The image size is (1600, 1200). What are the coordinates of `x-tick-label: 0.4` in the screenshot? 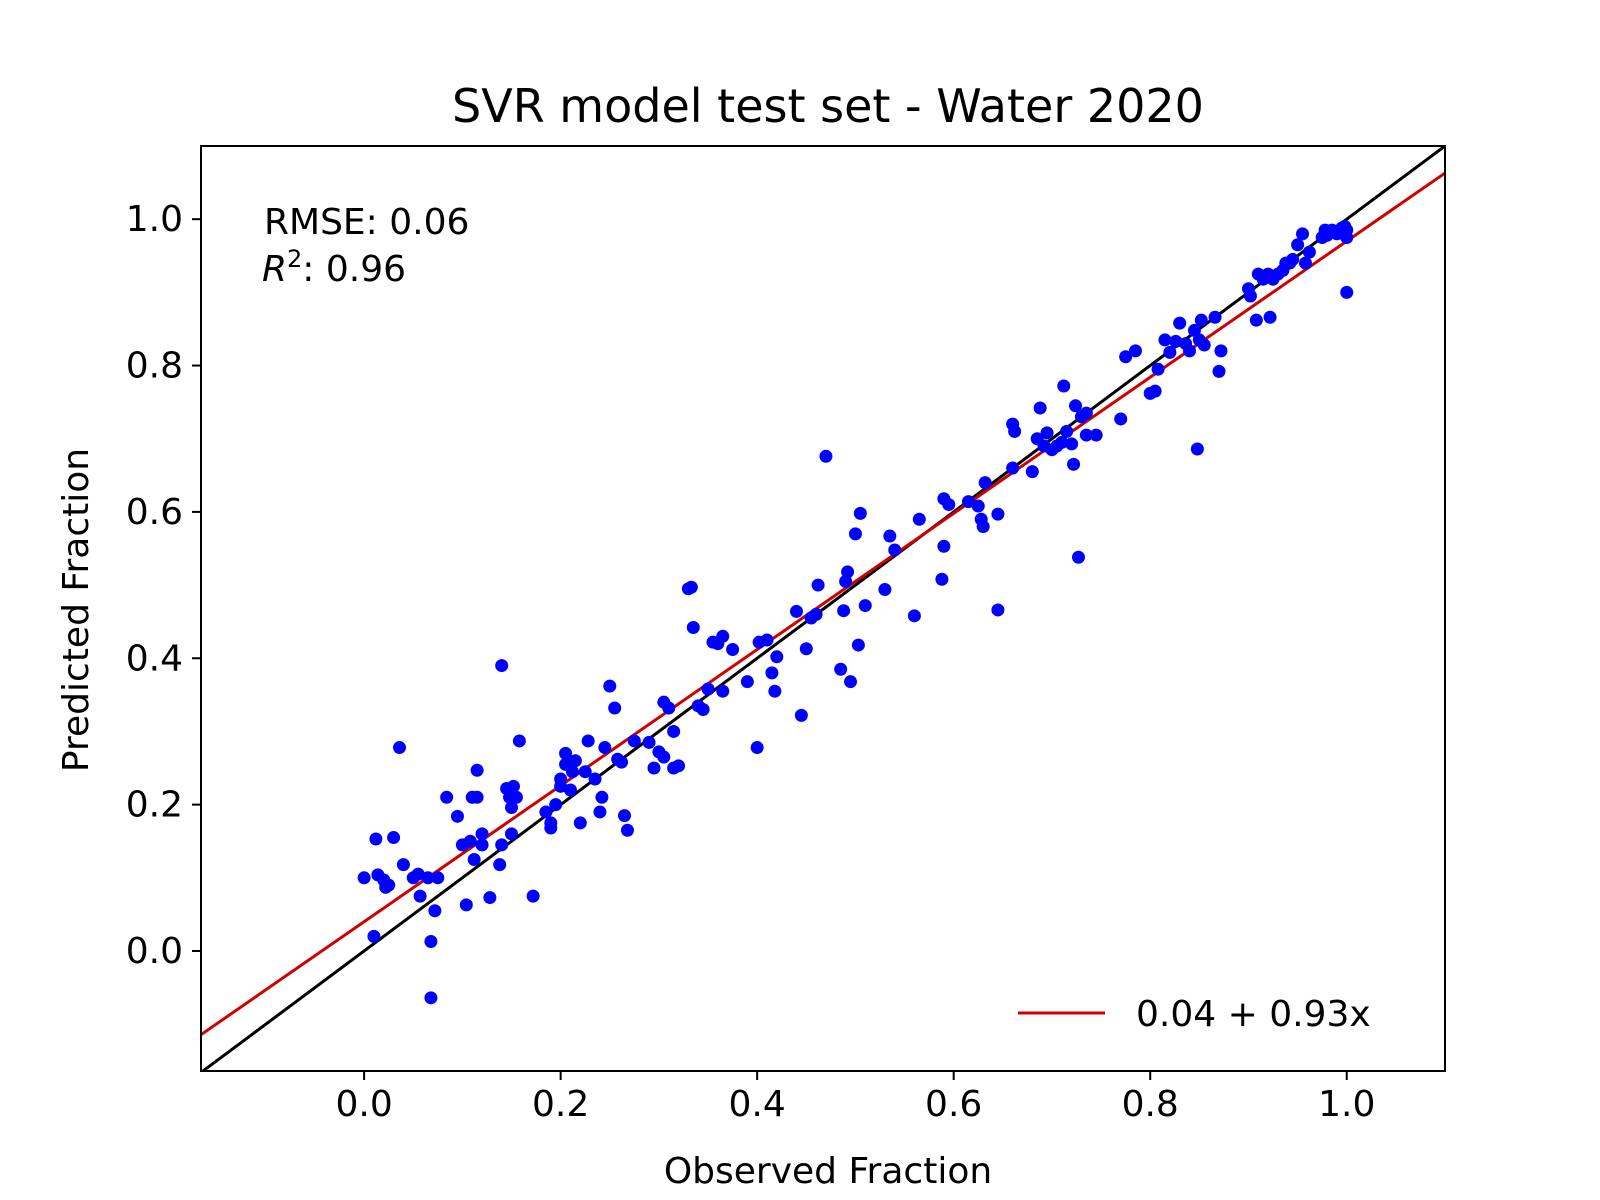 It's located at (757, 1104).